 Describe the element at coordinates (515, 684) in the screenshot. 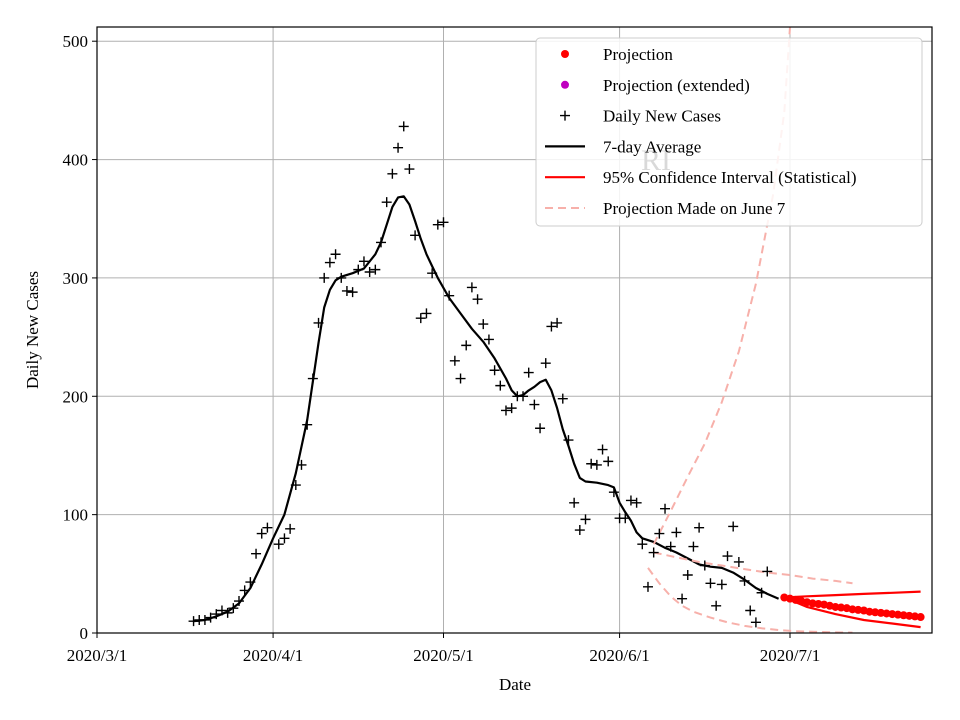

I see `x-axis-label: Date` at that location.